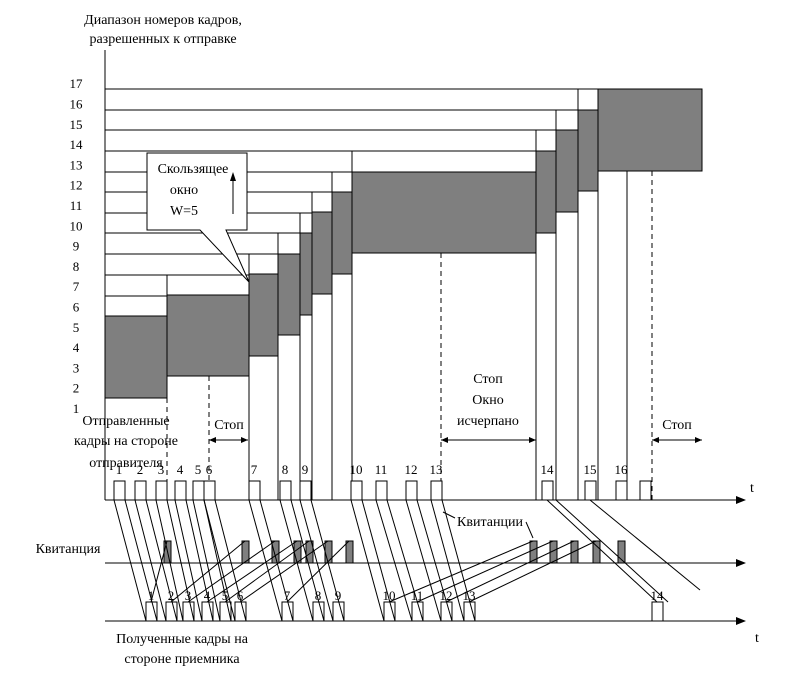  I want to click on sender-label-line-1: Отправленные, so click(125, 421).